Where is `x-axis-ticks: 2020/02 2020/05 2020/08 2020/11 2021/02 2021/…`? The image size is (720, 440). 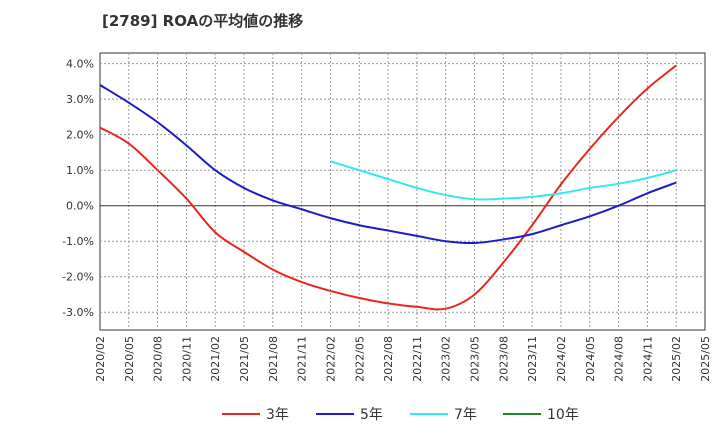
x-axis-ticks: 2020/02 2020/05 2020/08 2020/11 2021/02 2021/… is located at coordinates (403, 359).